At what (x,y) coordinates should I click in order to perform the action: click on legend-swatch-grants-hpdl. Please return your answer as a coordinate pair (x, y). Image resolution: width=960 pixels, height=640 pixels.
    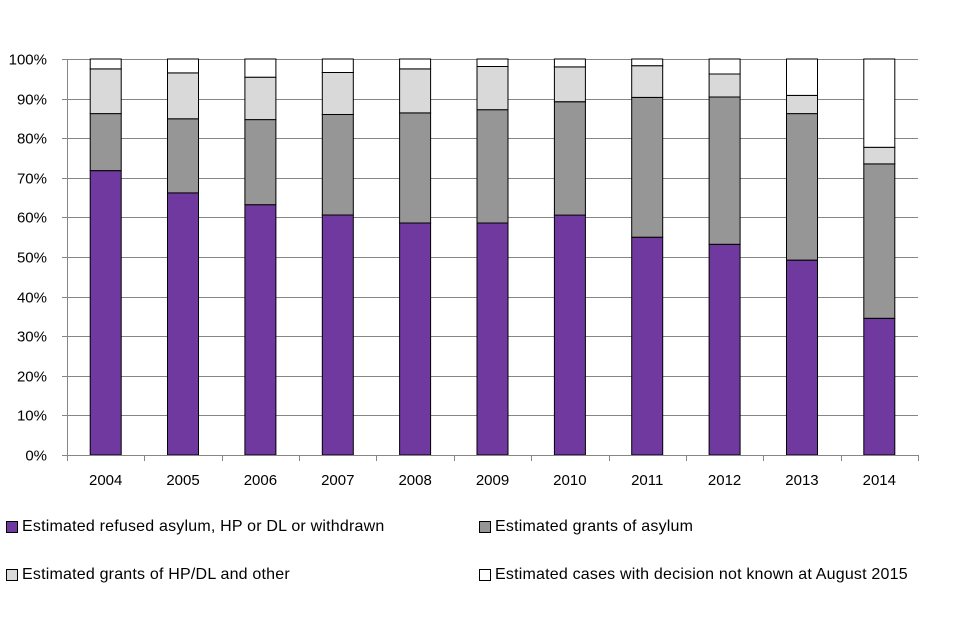
    Looking at the image, I should click on (12, 575).